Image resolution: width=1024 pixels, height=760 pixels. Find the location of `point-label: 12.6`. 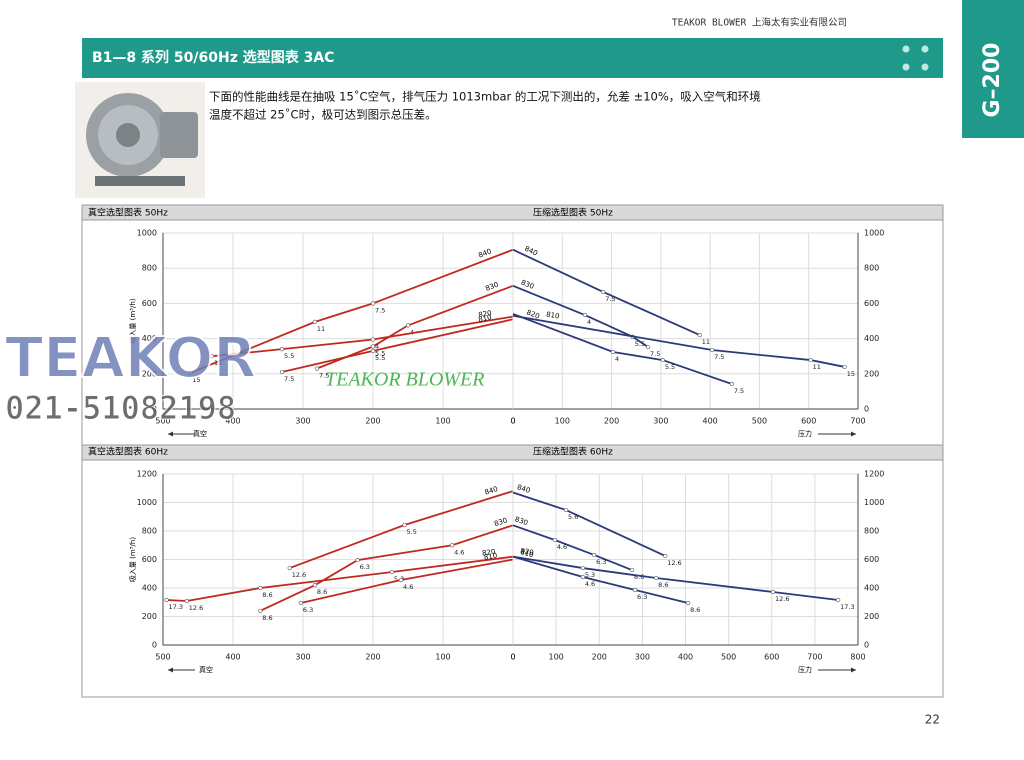

point-label: 12.6 is located at coordinates (782, 599).